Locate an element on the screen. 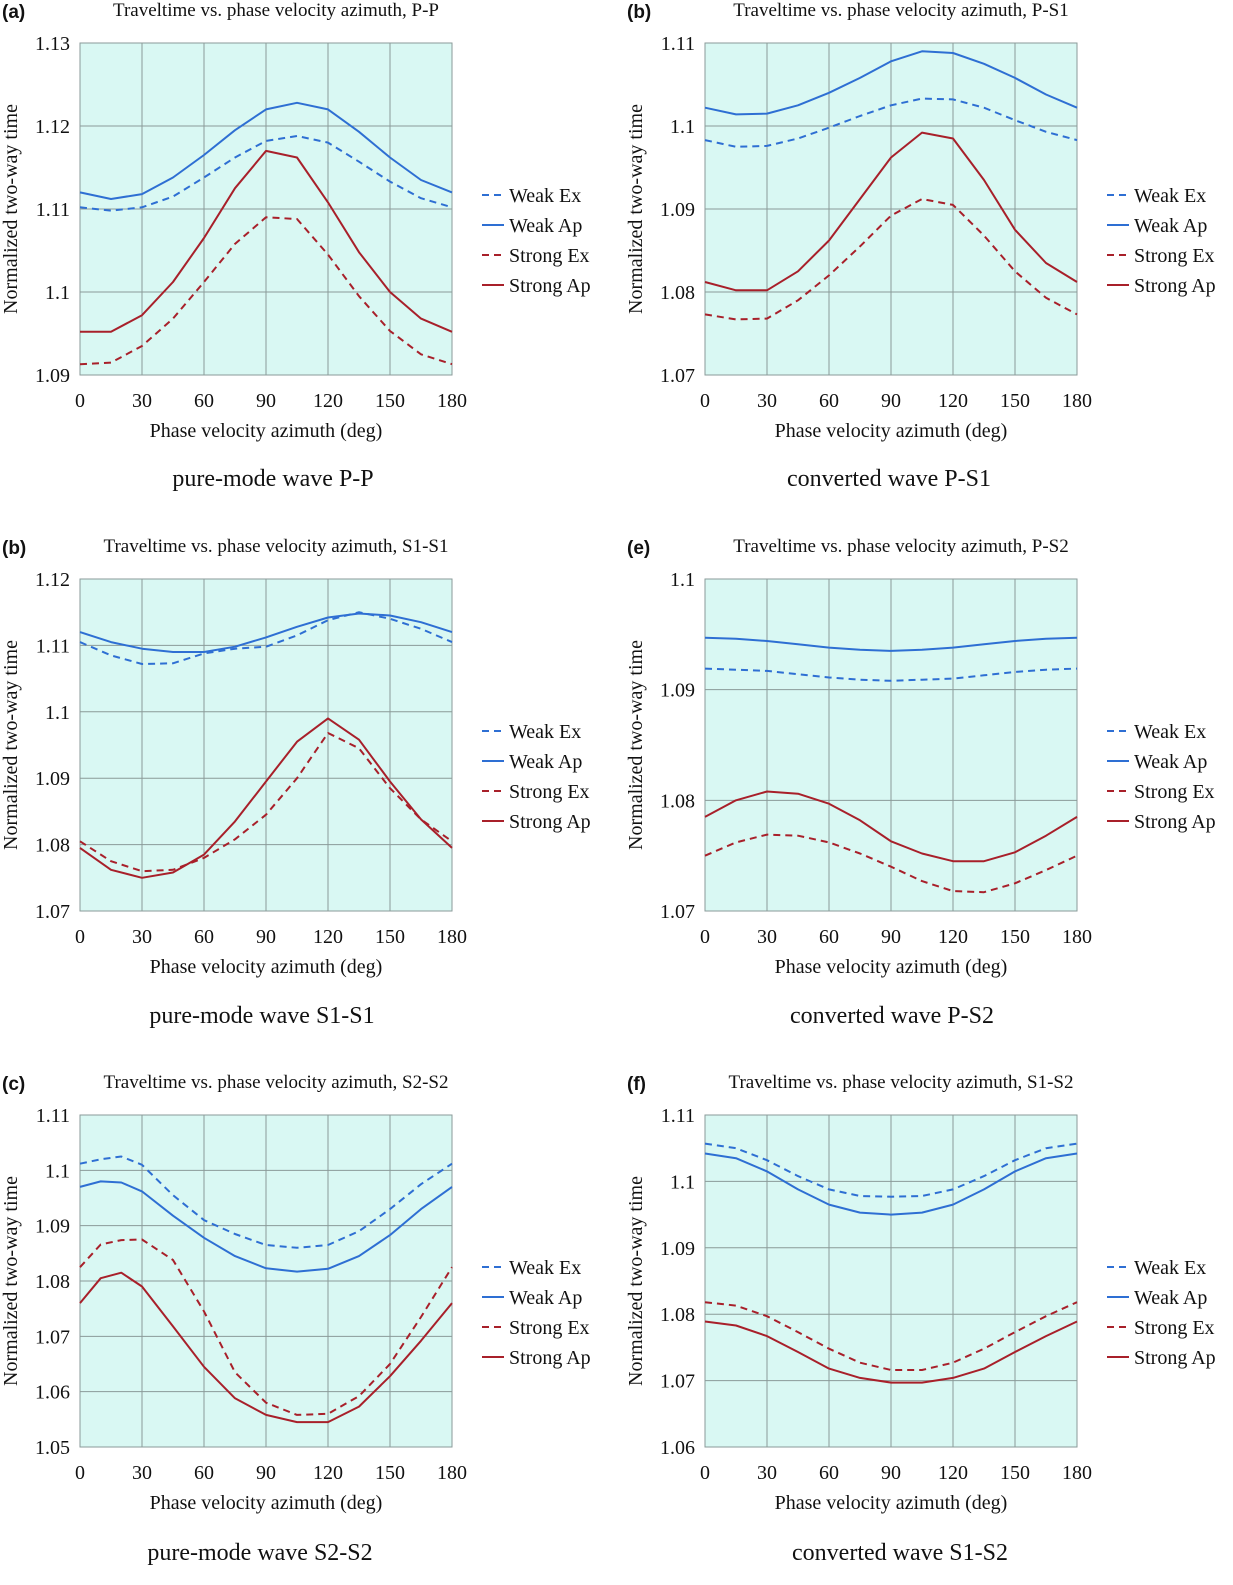  panel-label: (c) is located at coordinates (13, 1084).